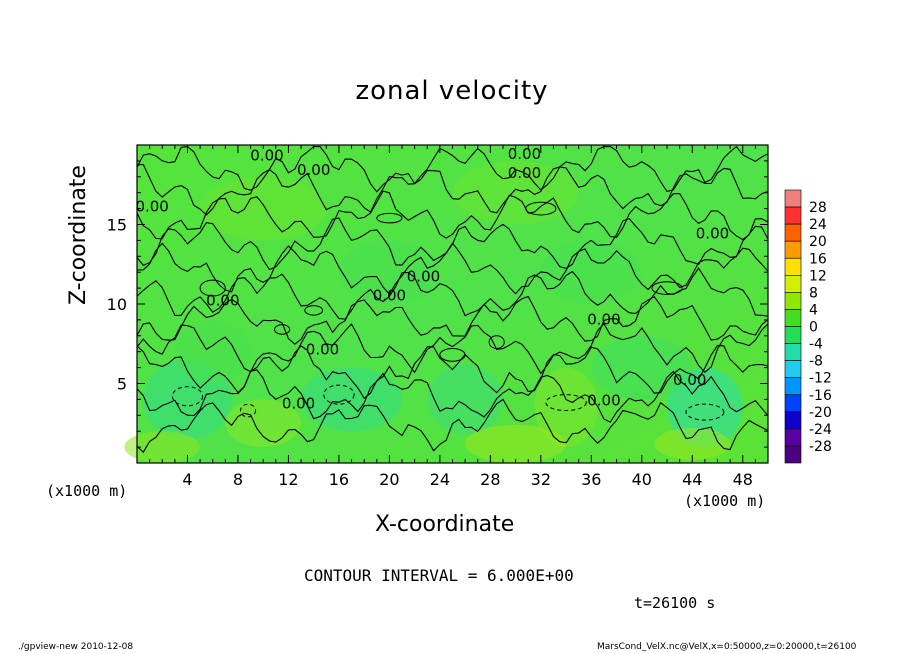 The height and width of the screenshot is (654, 904). What do you see at coordinates (818, 208) in the screenshot?
I see `colorbar-label: 28` at bounding box center [818, 208].